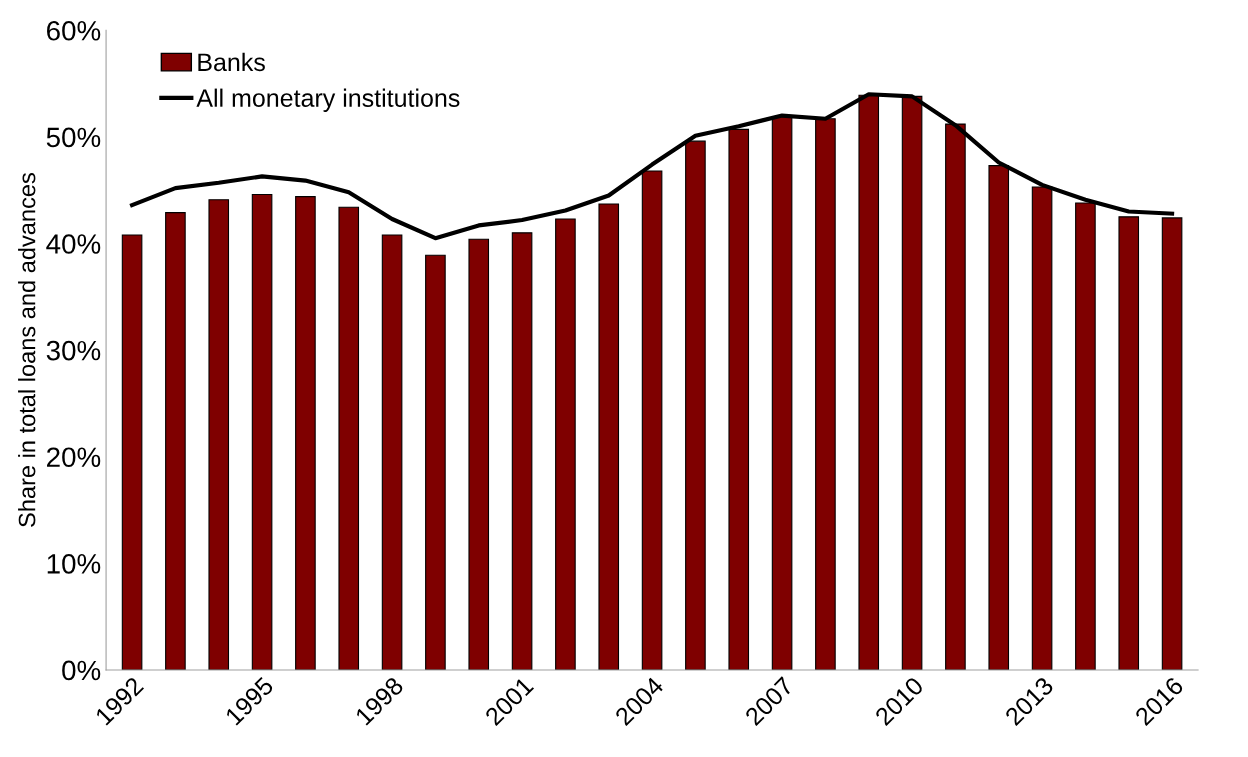 This screenshot has height=757, width=1248. I want to click on y-tick-label: 30%, so click(73, 350).